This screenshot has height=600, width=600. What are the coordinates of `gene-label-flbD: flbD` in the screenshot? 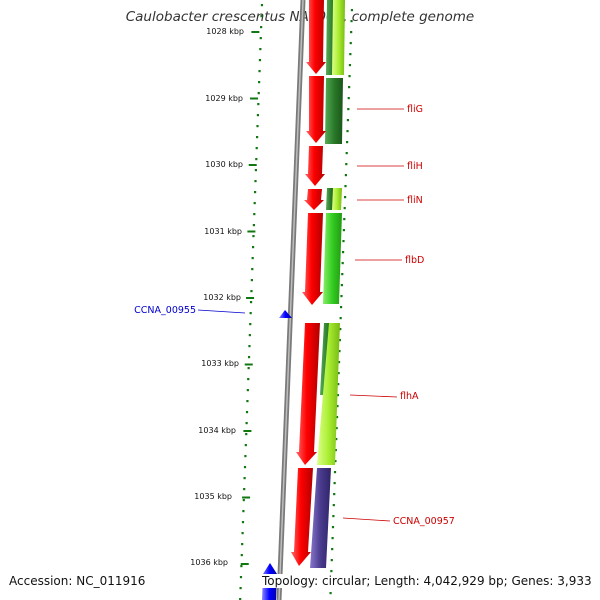 It's located at (414, 260).